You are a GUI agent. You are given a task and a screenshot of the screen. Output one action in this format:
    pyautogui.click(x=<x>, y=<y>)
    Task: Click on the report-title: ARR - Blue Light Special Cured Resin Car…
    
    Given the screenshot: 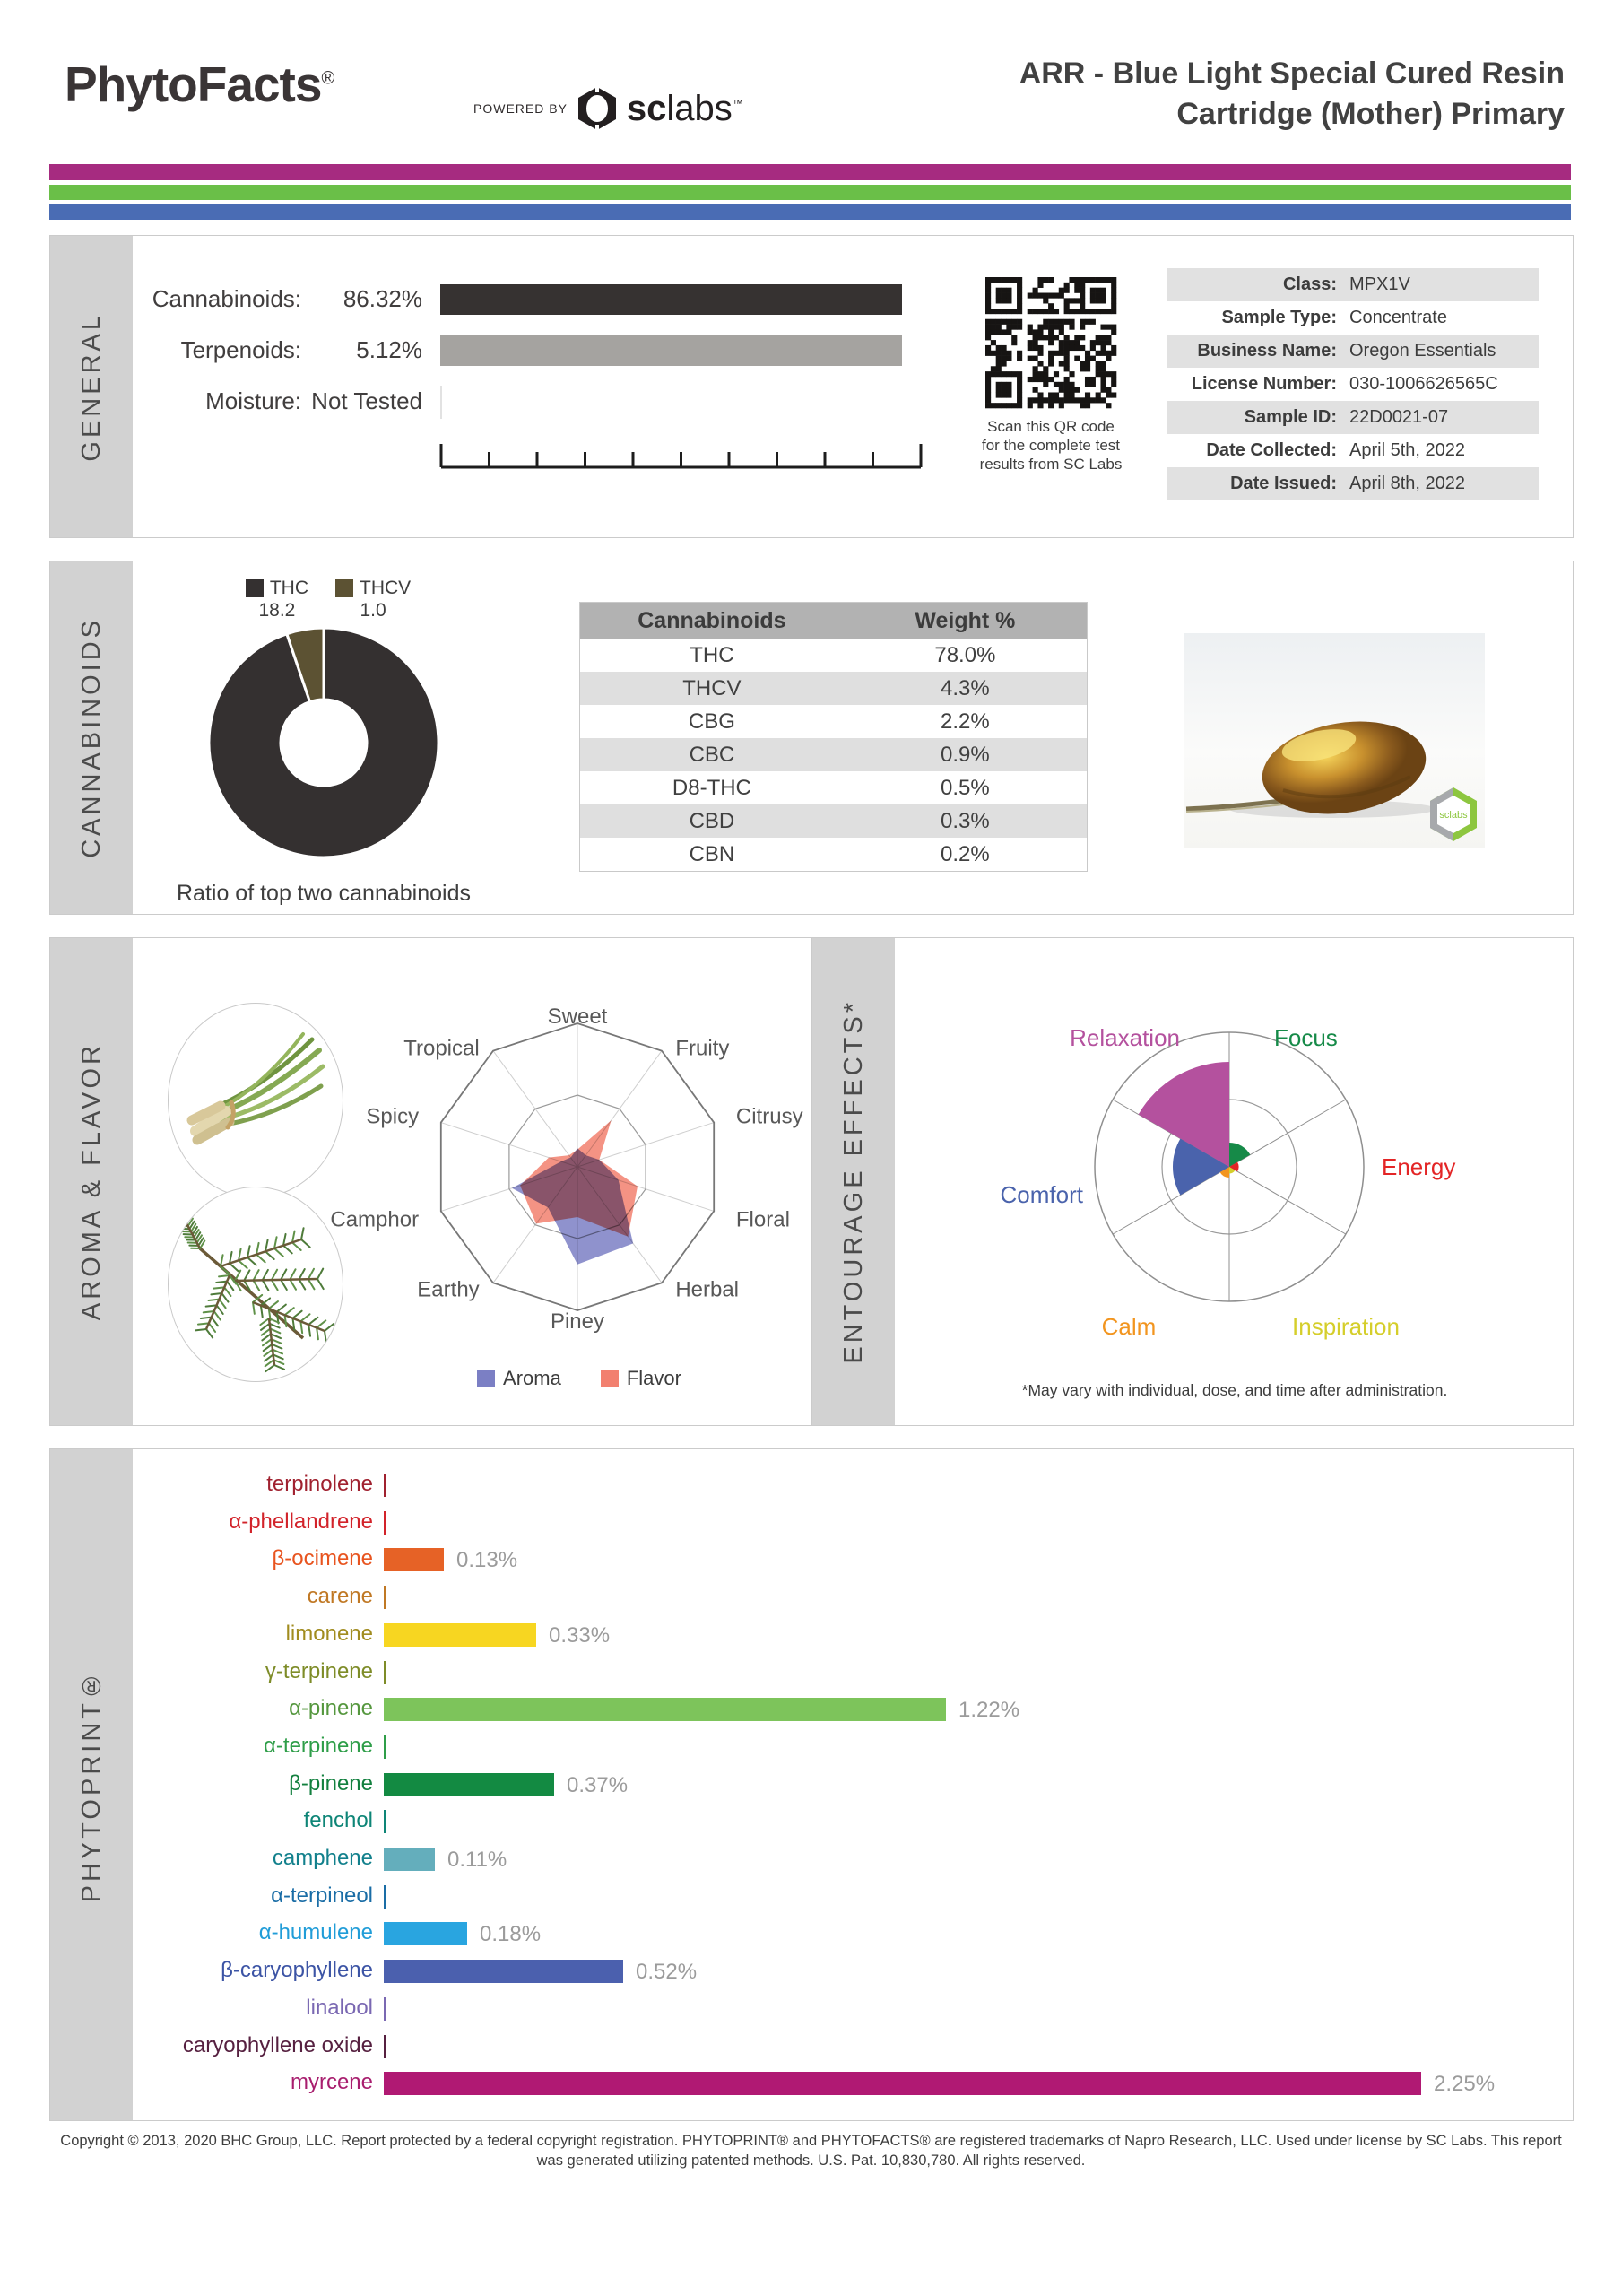 What is the action you would take?
    pyautogui.click(x=1292, y=94)
    